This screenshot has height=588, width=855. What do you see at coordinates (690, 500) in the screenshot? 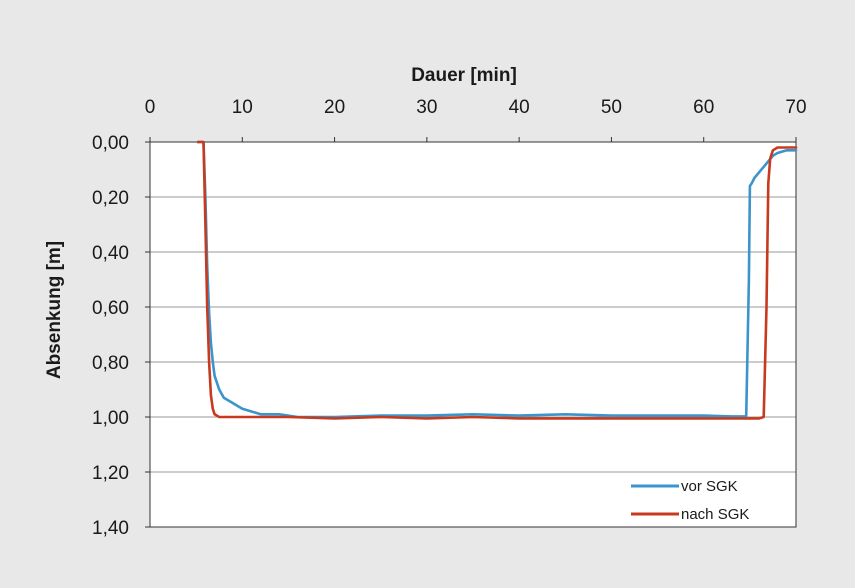
I see `legend: vor SGK nach SGK` at bounding box center [690, 500].